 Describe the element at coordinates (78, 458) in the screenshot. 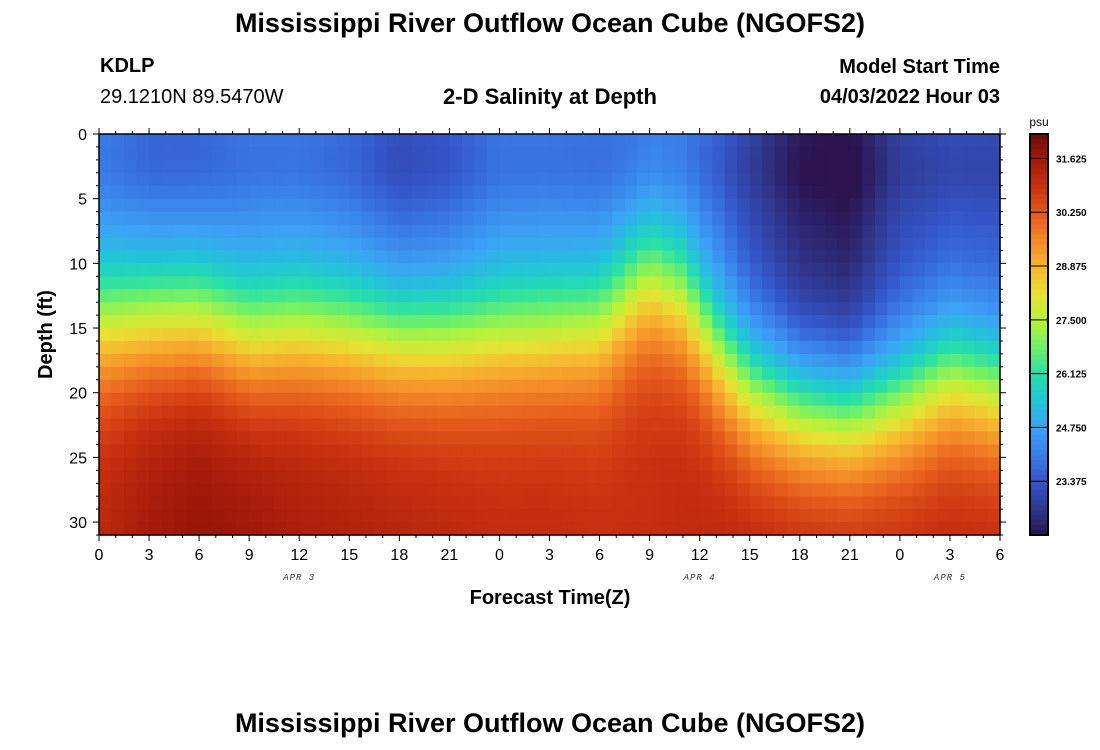

I see `y-tick-label: 25` at that location.